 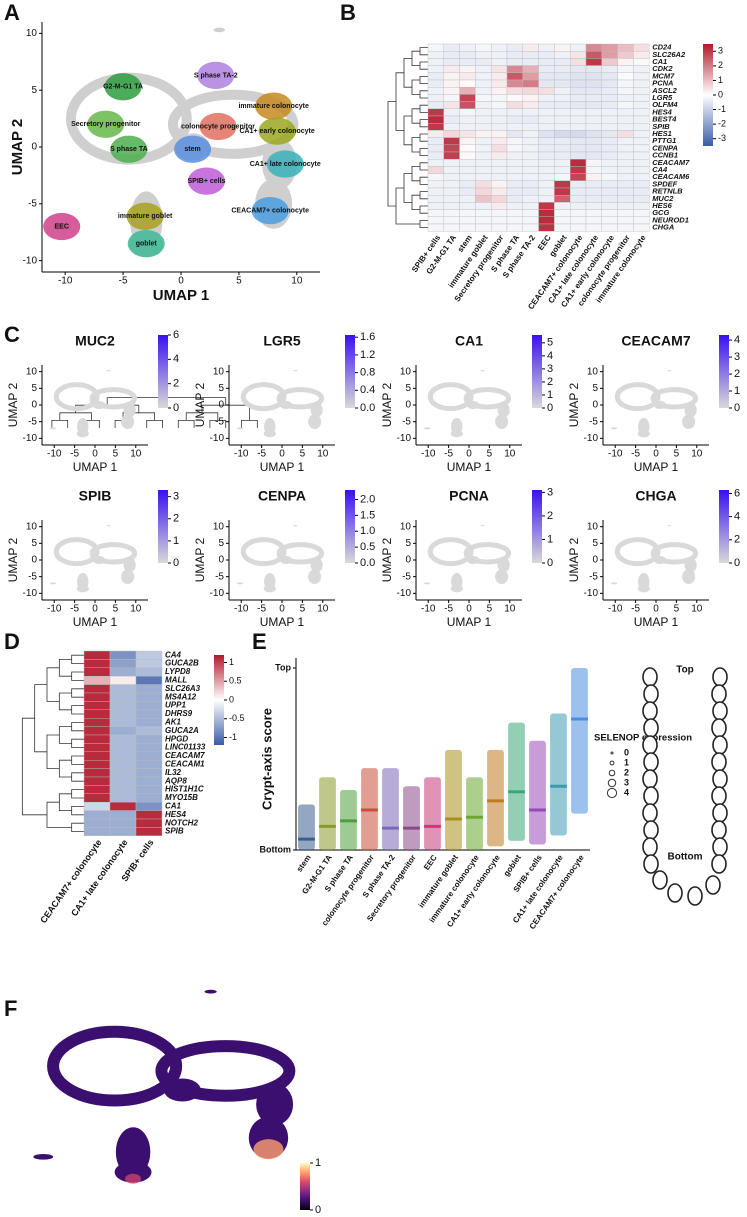 What do you see at coordinates (175, 705) in the screenshot?
I see `row-label: UPP1` at bounding box center [175, 705].